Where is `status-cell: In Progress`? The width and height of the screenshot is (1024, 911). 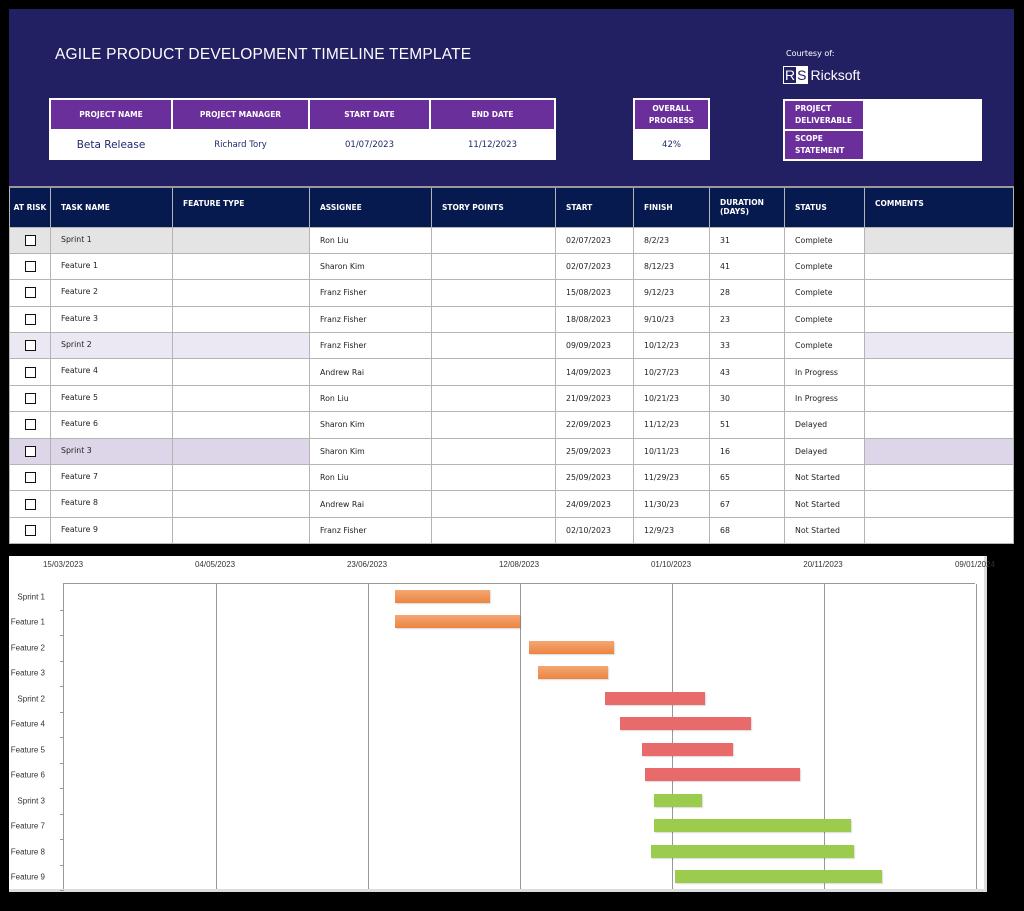 status-cell: In Progress is located at coordinates (824, 398).